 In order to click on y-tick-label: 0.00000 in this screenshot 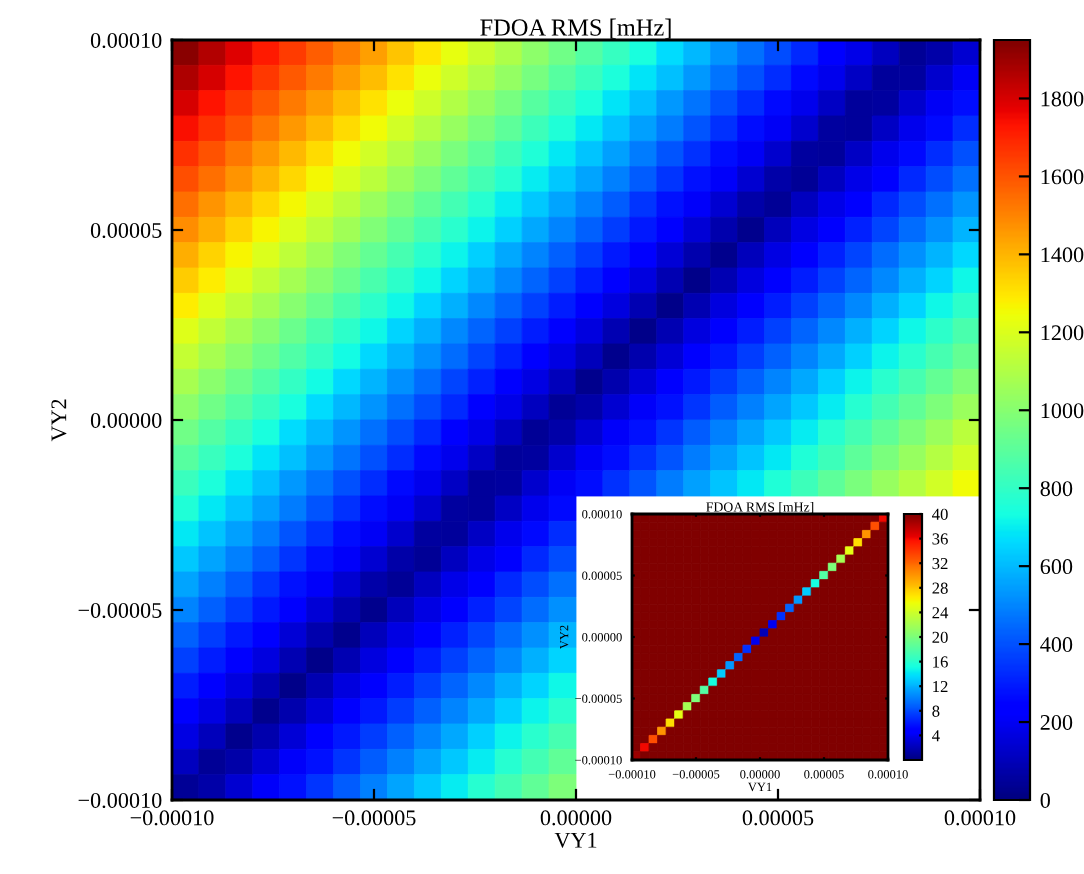, I will do `click(126, 420)`.